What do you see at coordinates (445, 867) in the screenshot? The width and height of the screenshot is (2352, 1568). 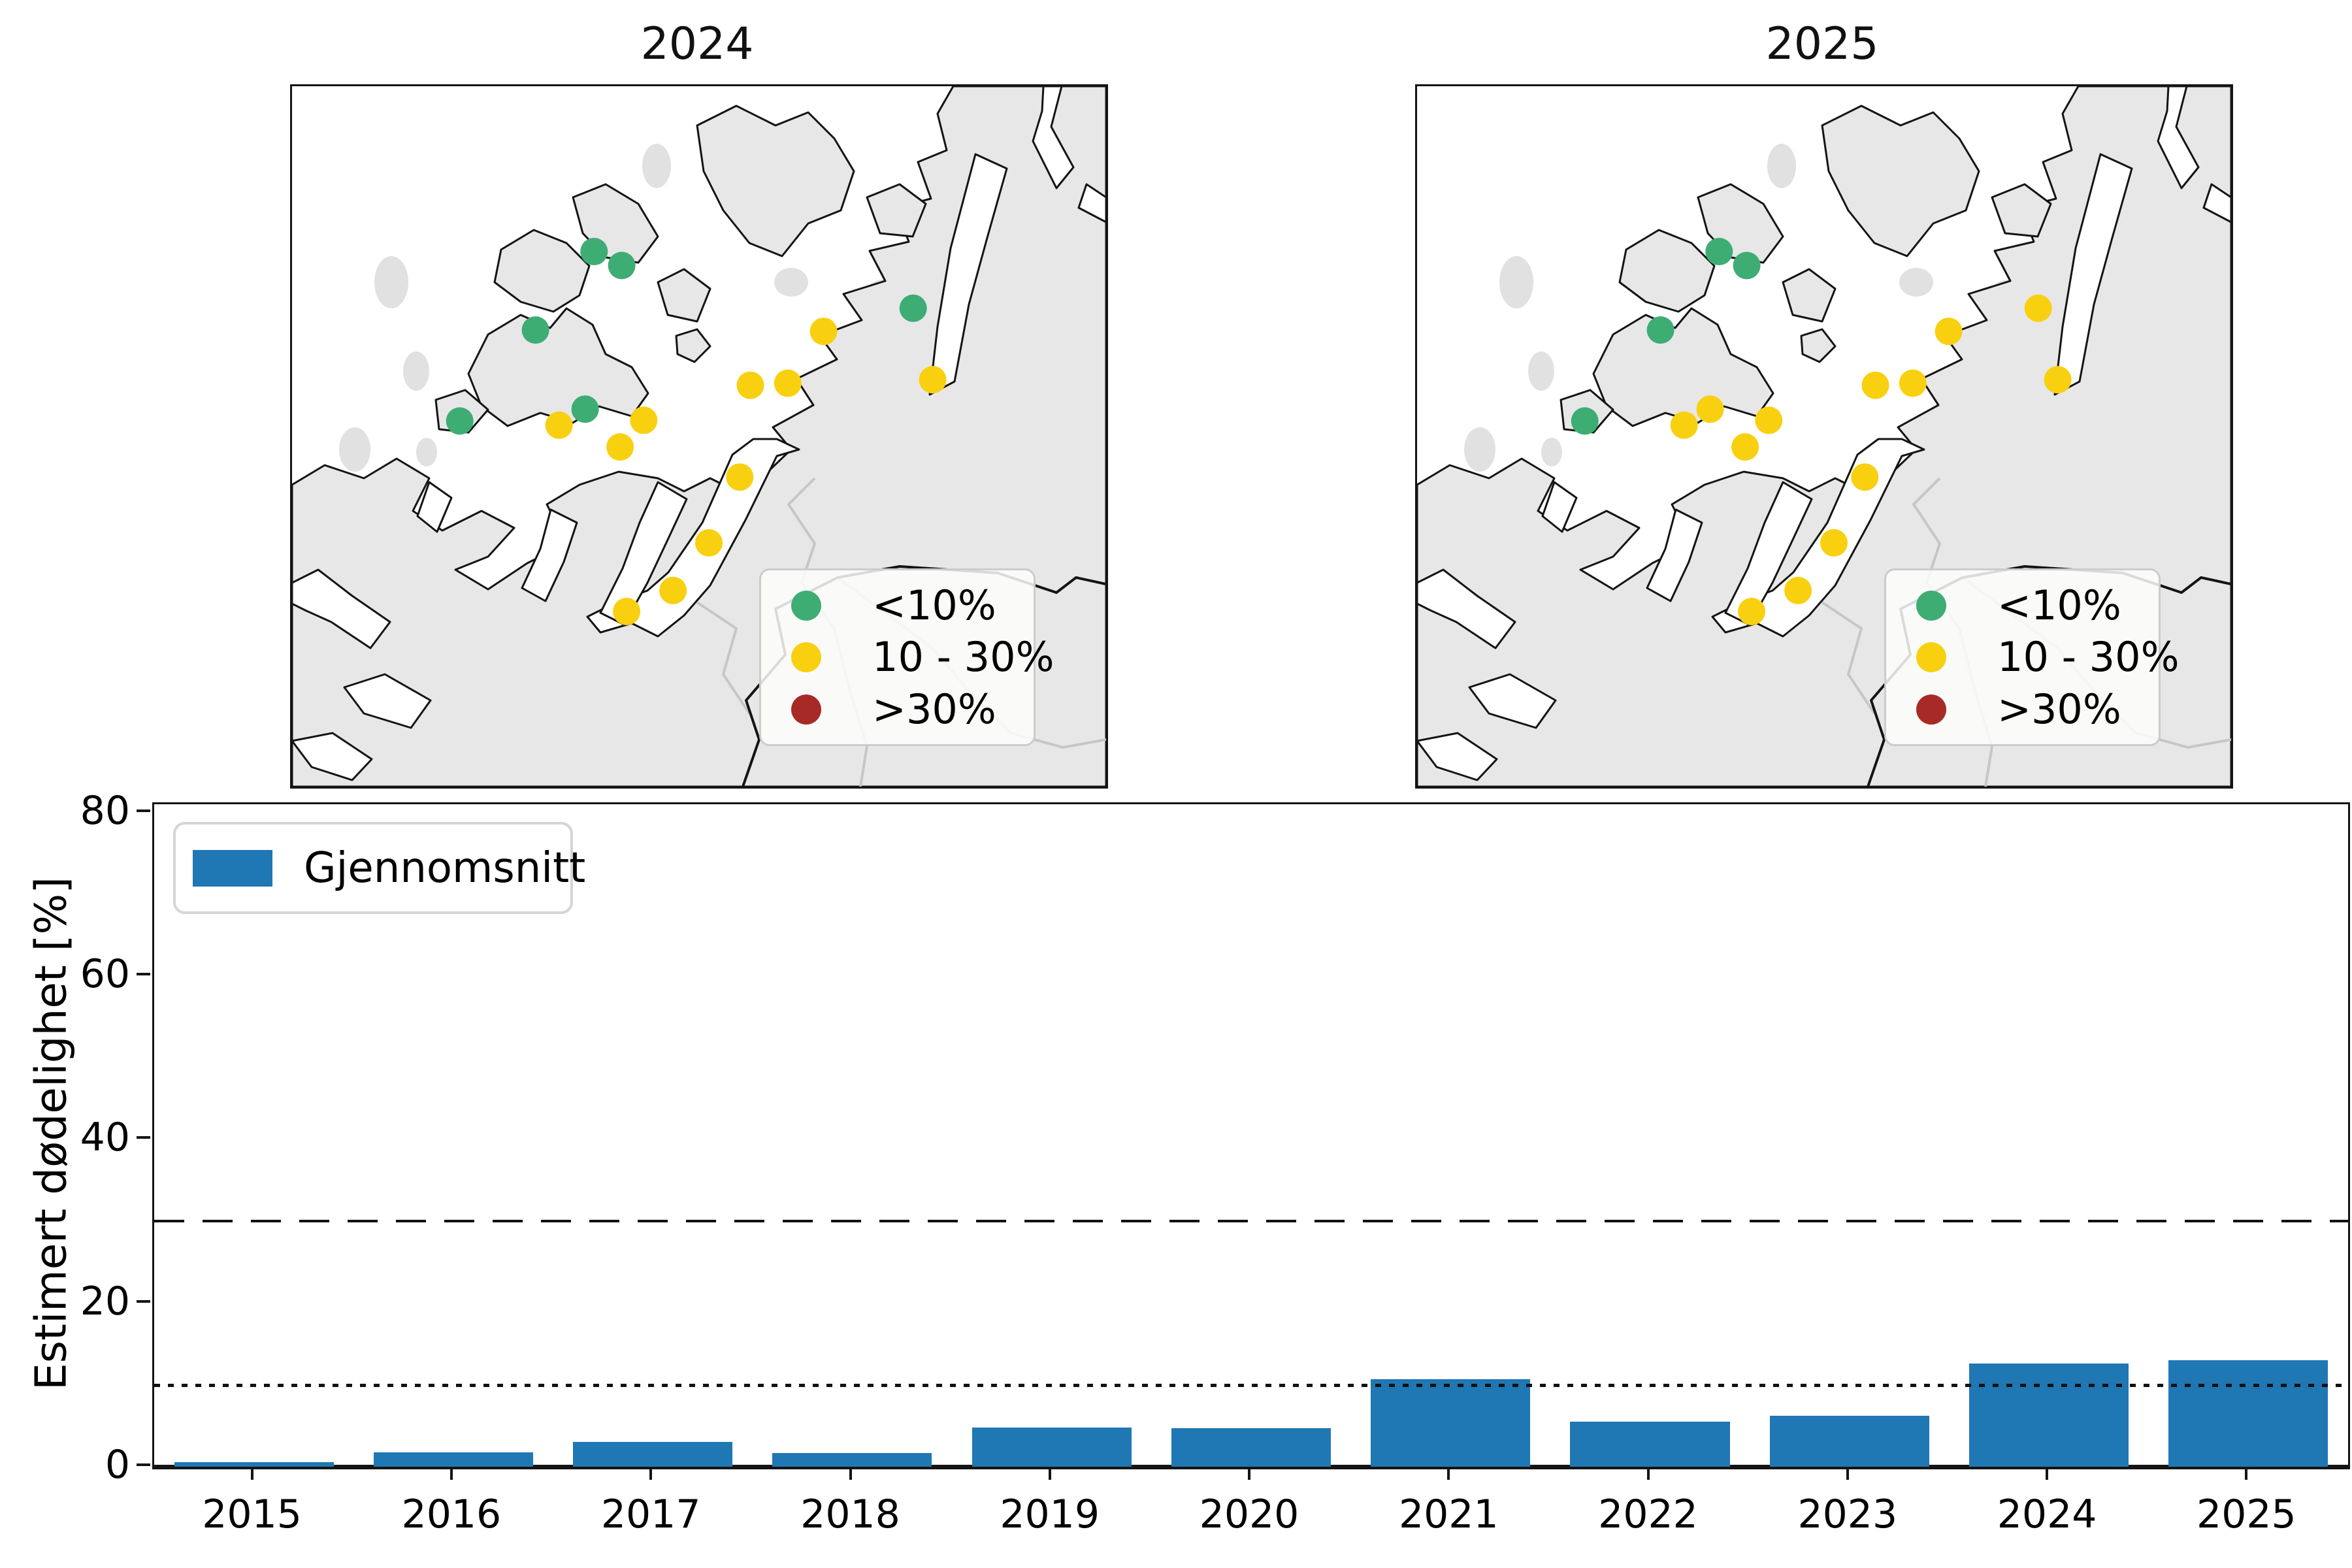 I see `chart-legend-label: Gjennomsnitt` at bounding box center [445, 867].